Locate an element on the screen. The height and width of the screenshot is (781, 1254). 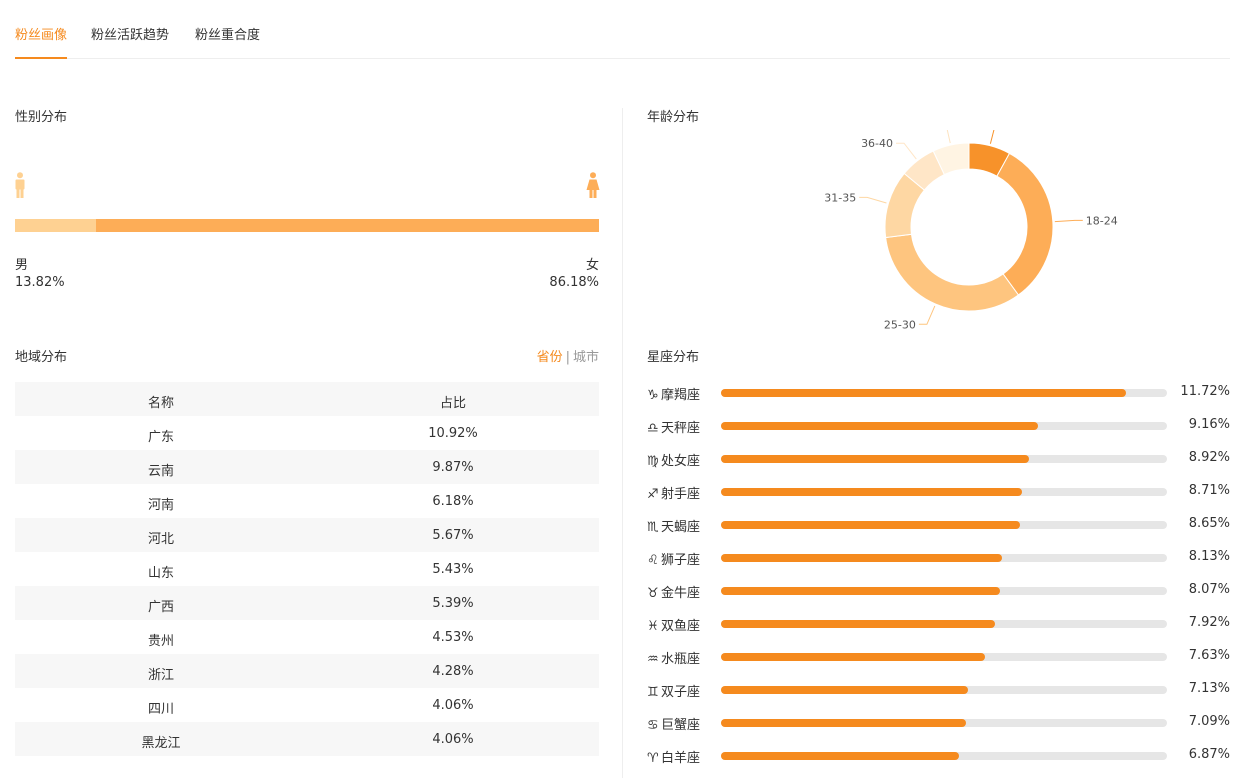
zodiac-row: ♋ 巨蟹座 7.09% is located at coordinates (938, 723).